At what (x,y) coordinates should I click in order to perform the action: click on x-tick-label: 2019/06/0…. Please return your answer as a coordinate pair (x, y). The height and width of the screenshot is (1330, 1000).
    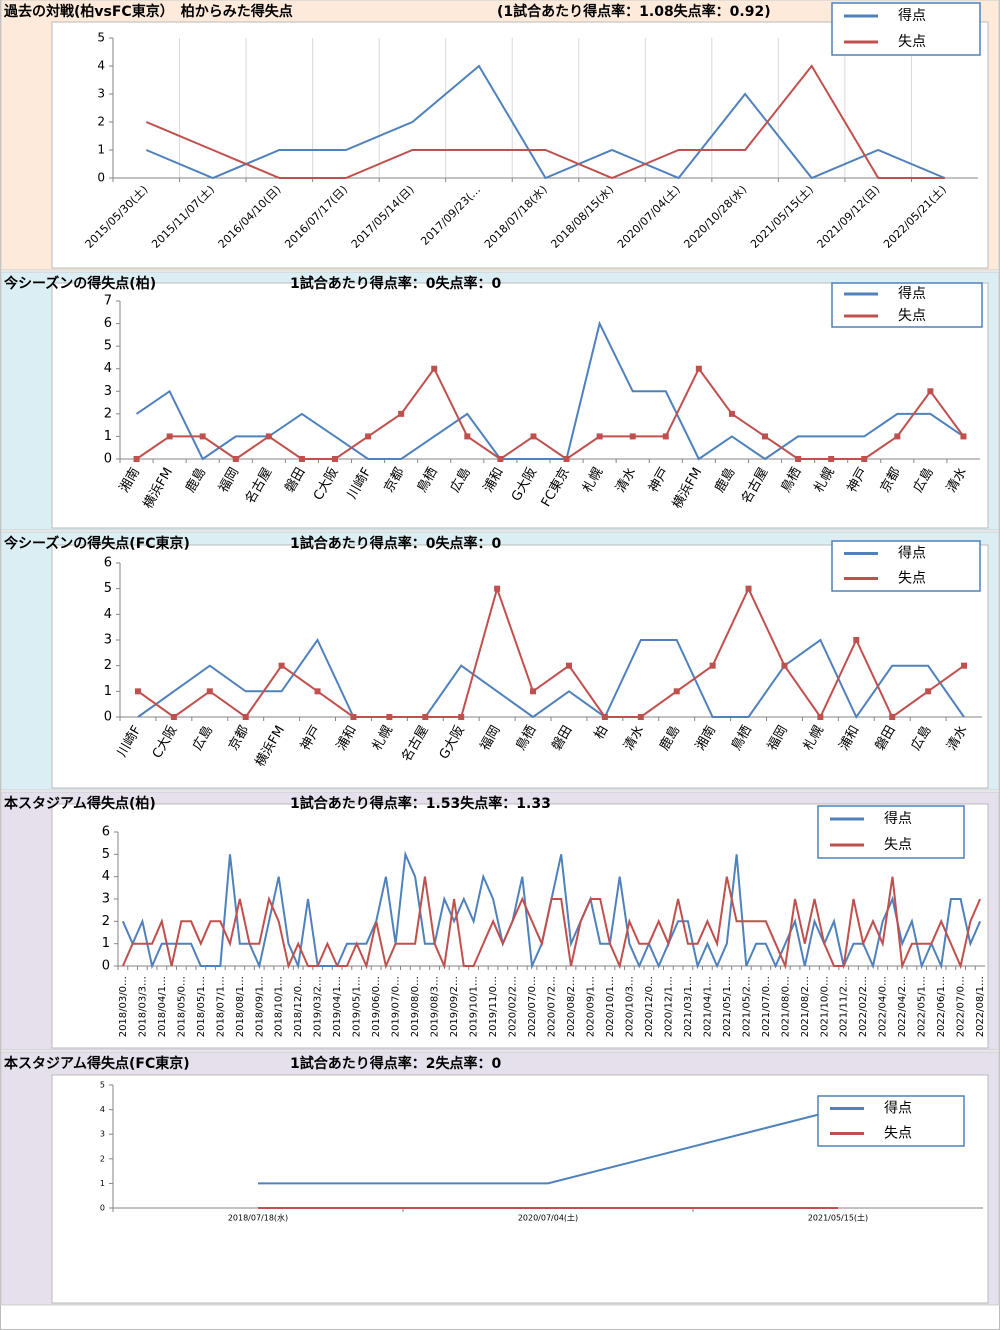
    Looking at the image, I should click on (376, 1006).